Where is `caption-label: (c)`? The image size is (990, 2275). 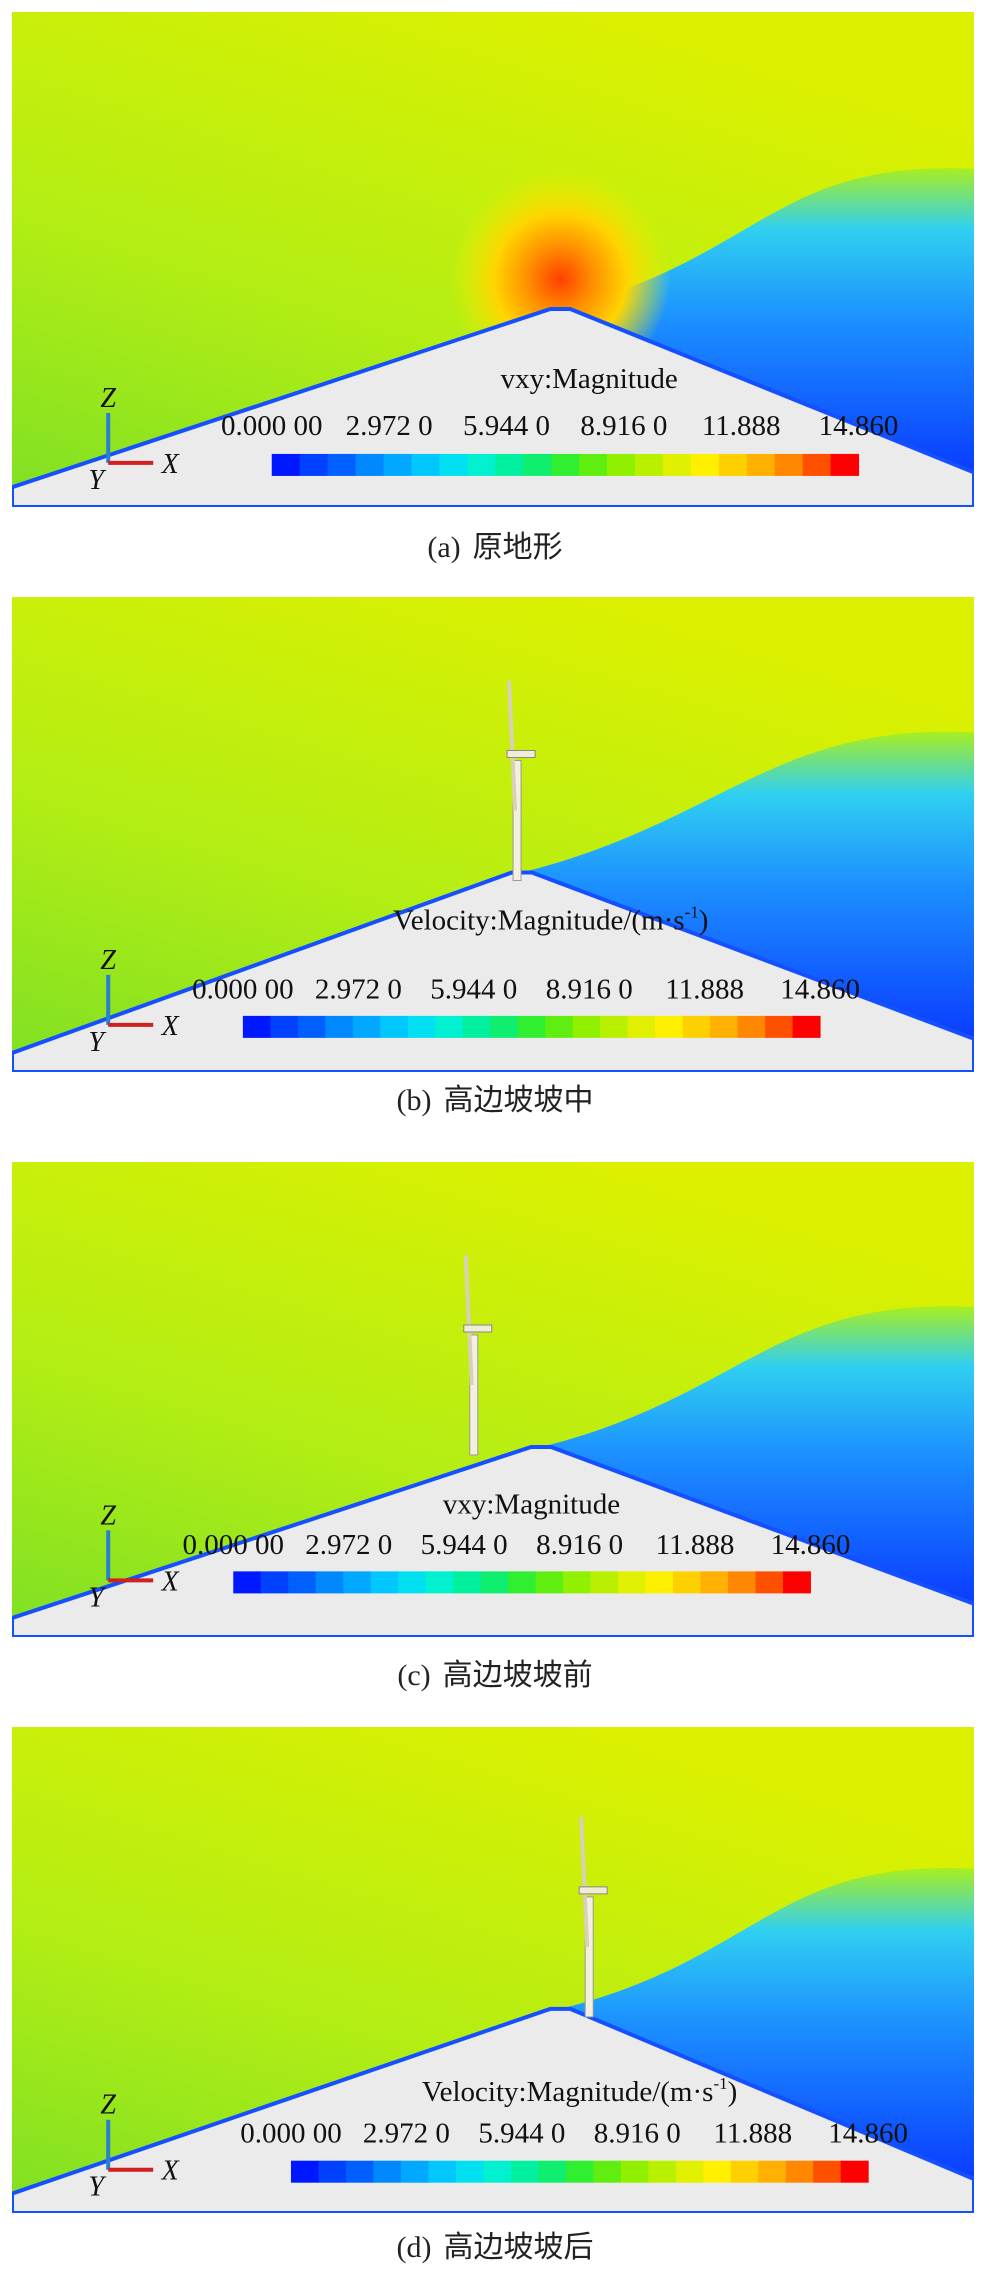 caption-label: (c) is located at coordinates (414, 1675).